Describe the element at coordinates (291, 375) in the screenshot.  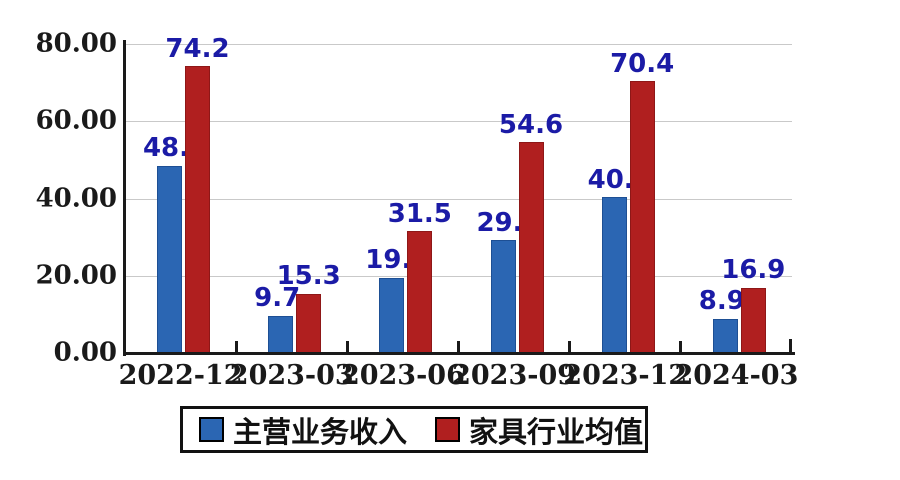
I see `x-axis-tick-label: 2023-03` at that location.